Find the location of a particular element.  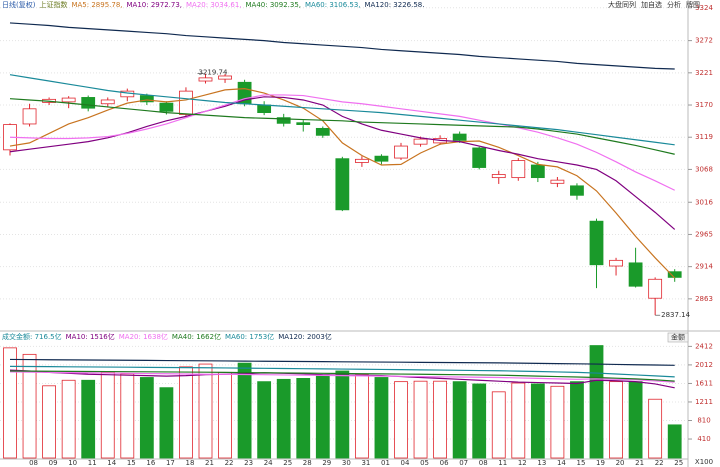

x-tick-label: 20 is located at coordinates (620, 463).